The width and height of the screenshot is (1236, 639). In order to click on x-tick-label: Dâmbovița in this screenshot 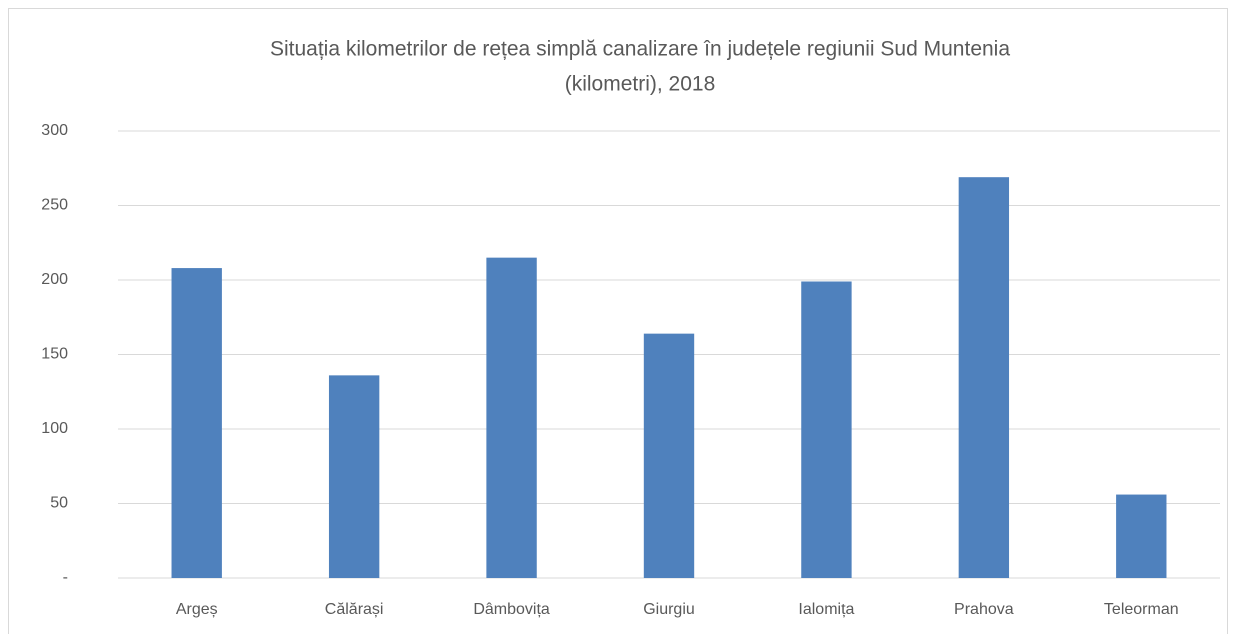, I will do `click(511, 609)`.